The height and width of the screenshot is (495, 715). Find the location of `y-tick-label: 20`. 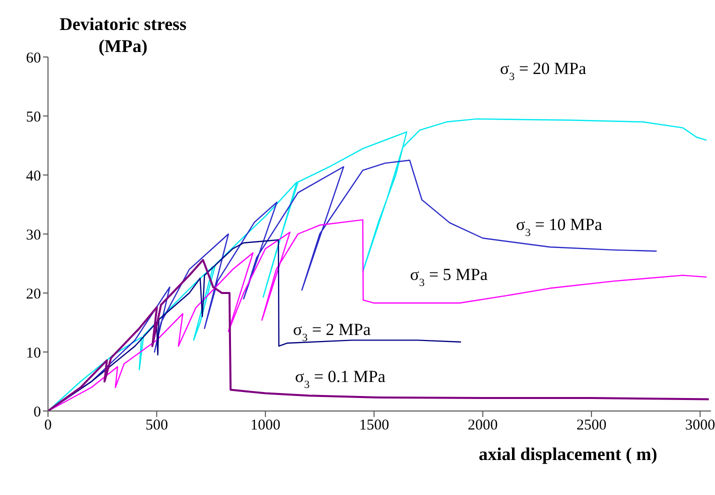

y-tick-label: 20 is located at coordinates (33, 294).